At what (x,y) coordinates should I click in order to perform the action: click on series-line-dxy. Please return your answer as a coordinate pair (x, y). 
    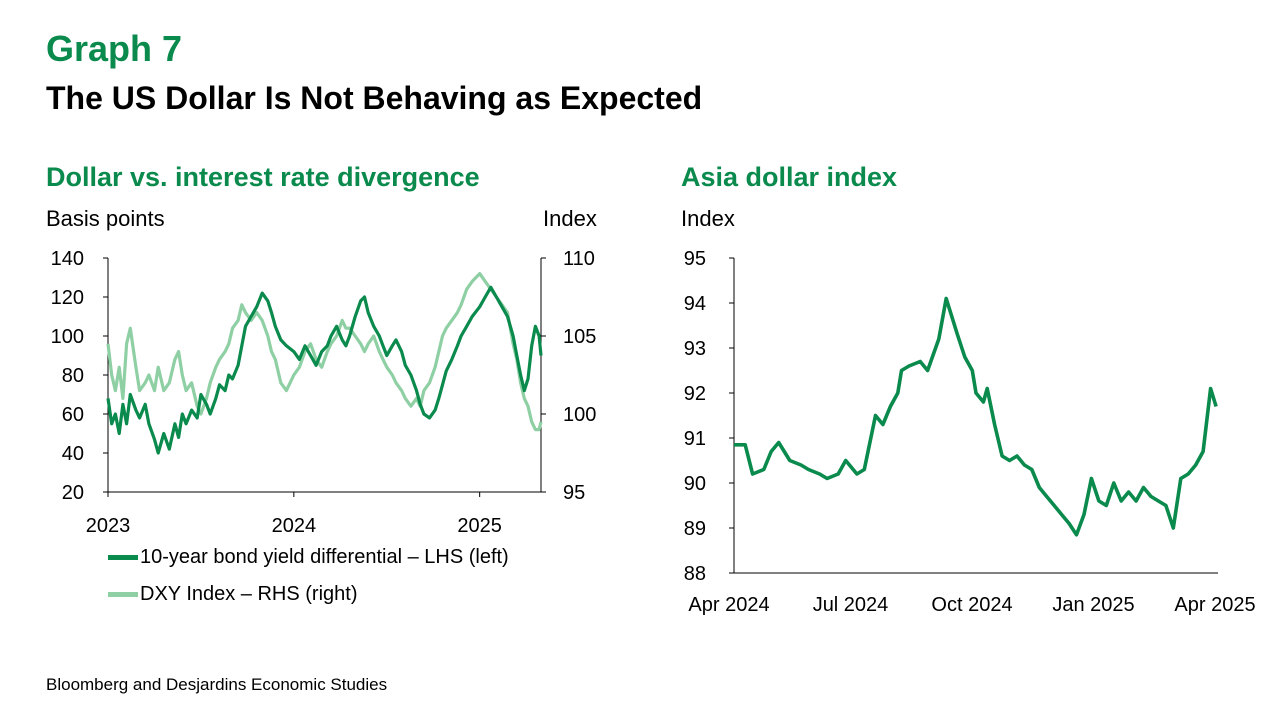
    Looking at the image, I should click on (324, 352).